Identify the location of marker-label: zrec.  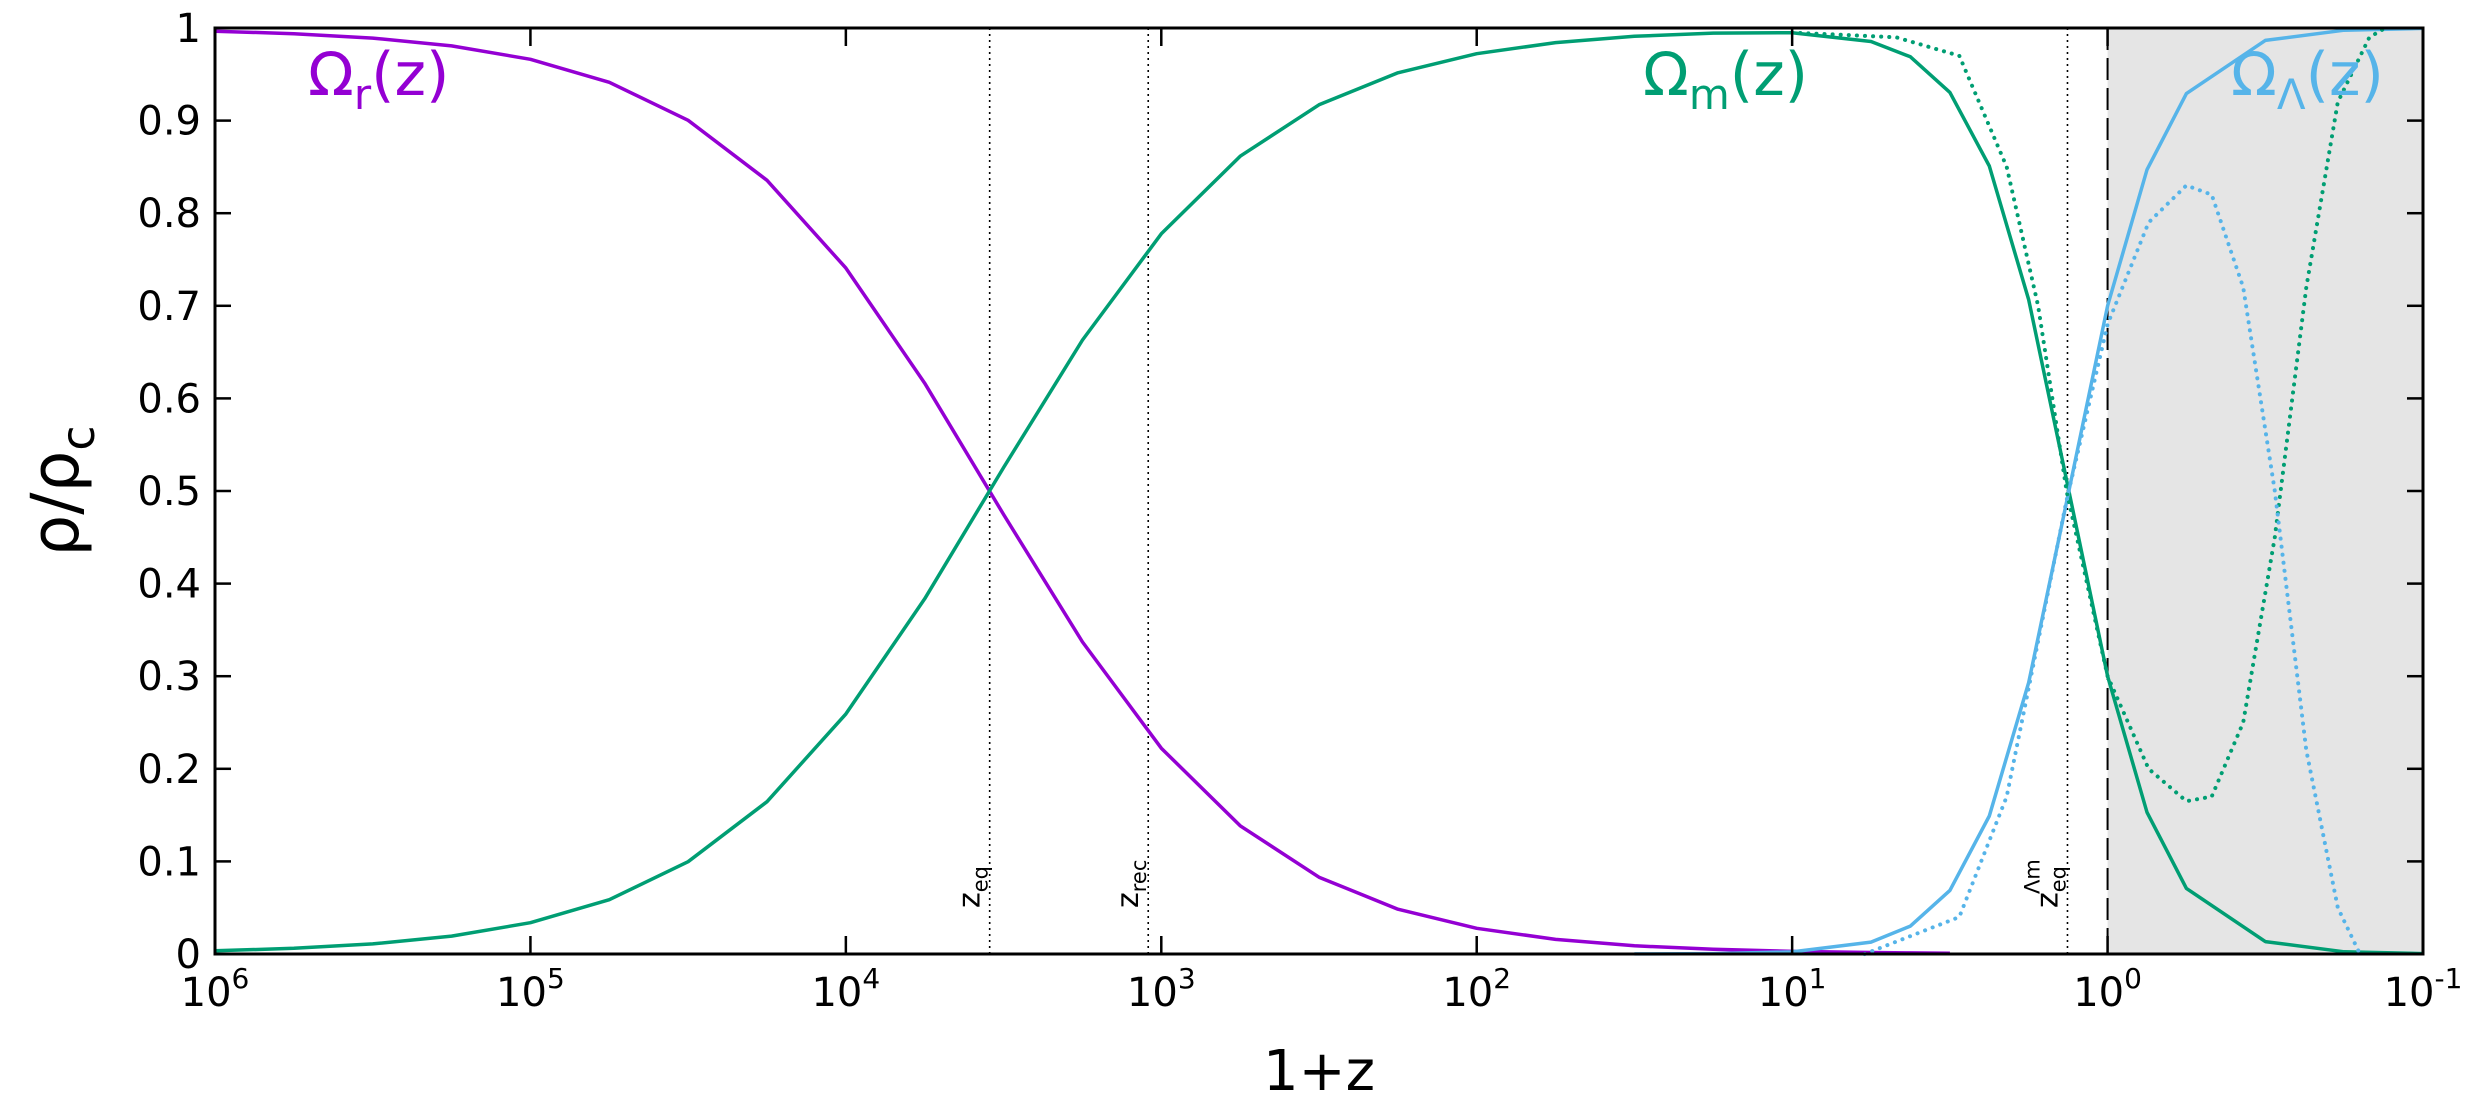
(1131, 884).